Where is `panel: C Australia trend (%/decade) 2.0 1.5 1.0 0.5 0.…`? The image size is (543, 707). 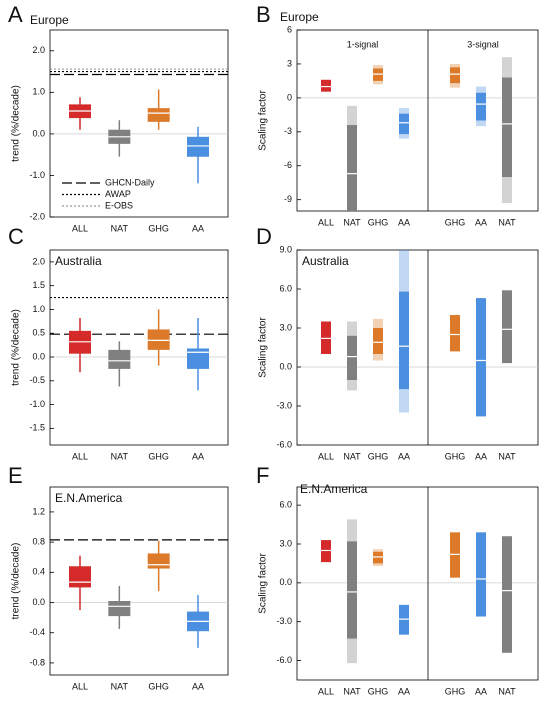
panel: C Australia trend (%/decade) 2.0 1.5 1.0 0.5 0.… is located at coordinates (118, 342).